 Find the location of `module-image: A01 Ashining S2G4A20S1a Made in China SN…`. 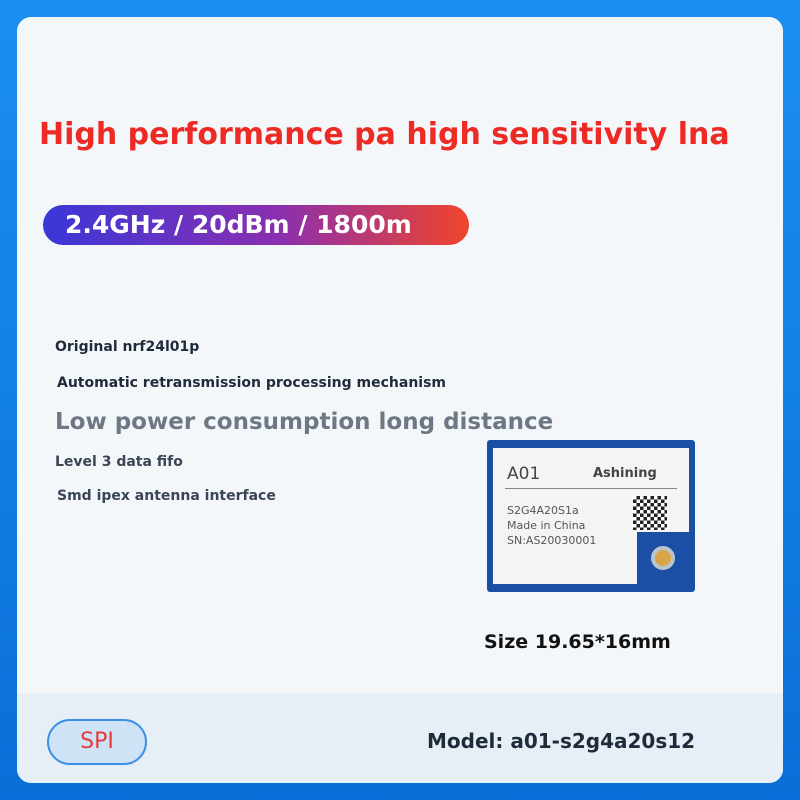

module-image: A01 Ashining S2G4A20S1a Made in China SN… is located at coordinates (591, 516).